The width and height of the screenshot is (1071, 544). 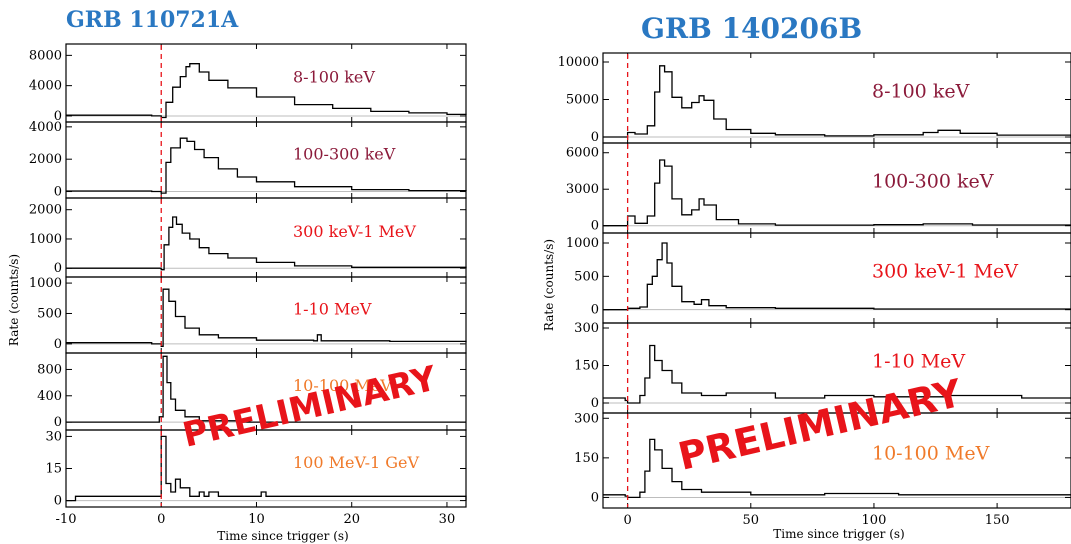 I want to click on panel-100-mev-1-gev-ytick-label: 0, so click(x=58, y=501).